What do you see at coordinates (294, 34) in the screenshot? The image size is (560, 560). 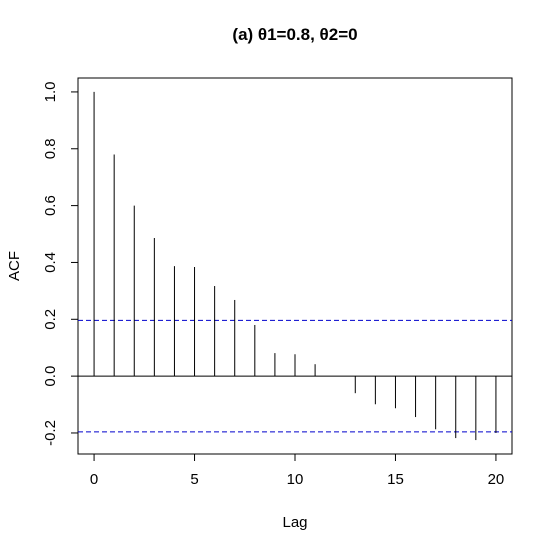 I see `chart-title: (a) θ1=0.8, θ2=0` at bounding box center [294, 34].